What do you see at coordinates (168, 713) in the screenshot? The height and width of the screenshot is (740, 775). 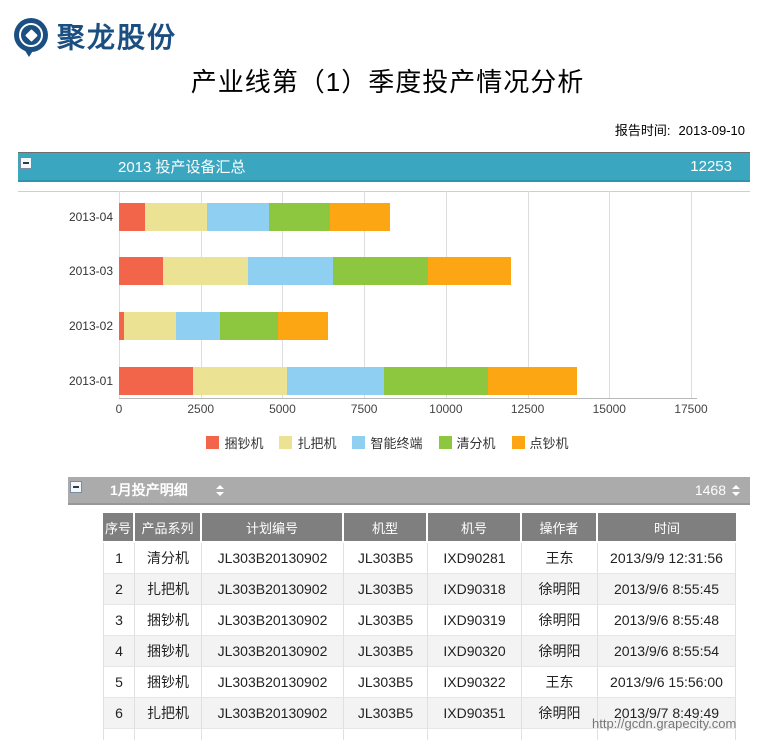 I see `table-cell: 扎把机` at bounding box center [168, 713].